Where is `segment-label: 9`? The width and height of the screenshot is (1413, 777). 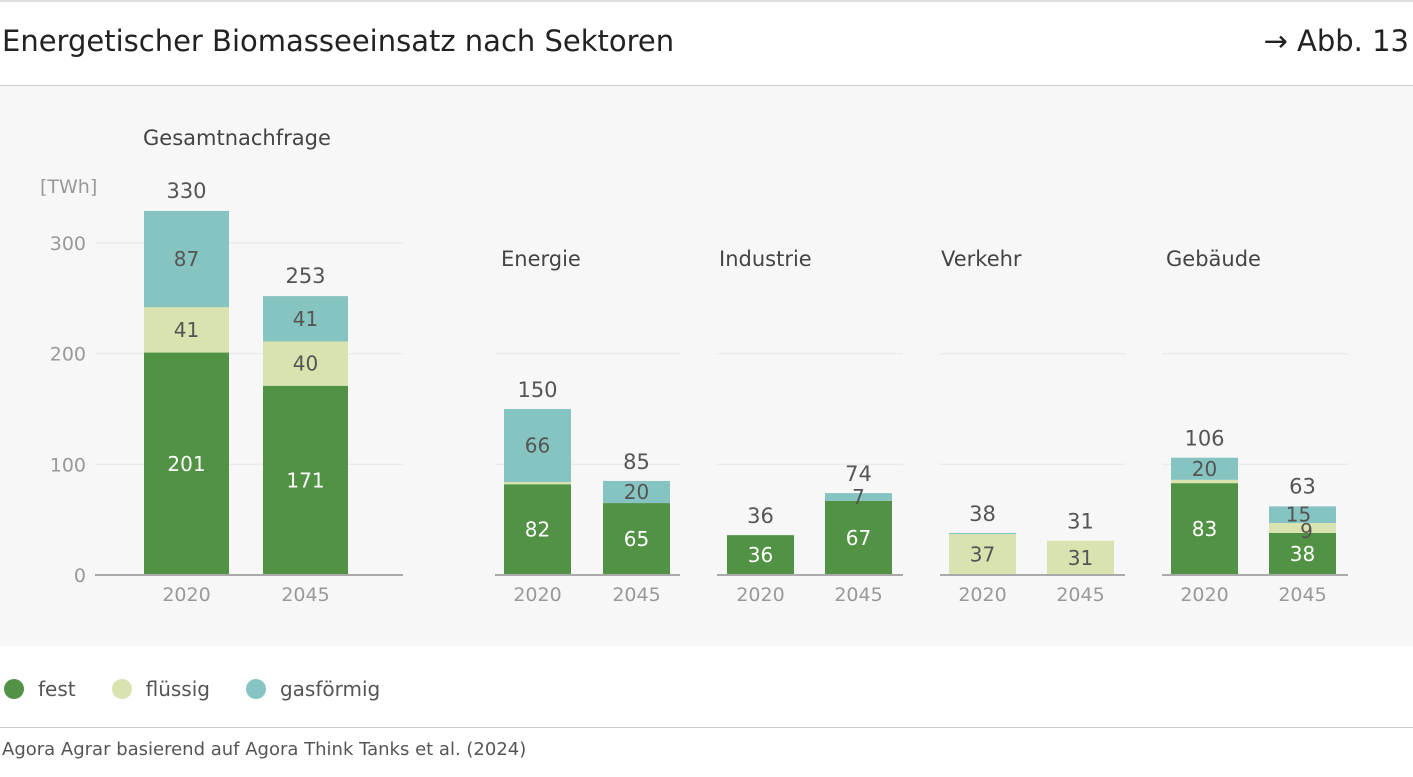 segment-label: 9 is located at coordinates (1306, 531).